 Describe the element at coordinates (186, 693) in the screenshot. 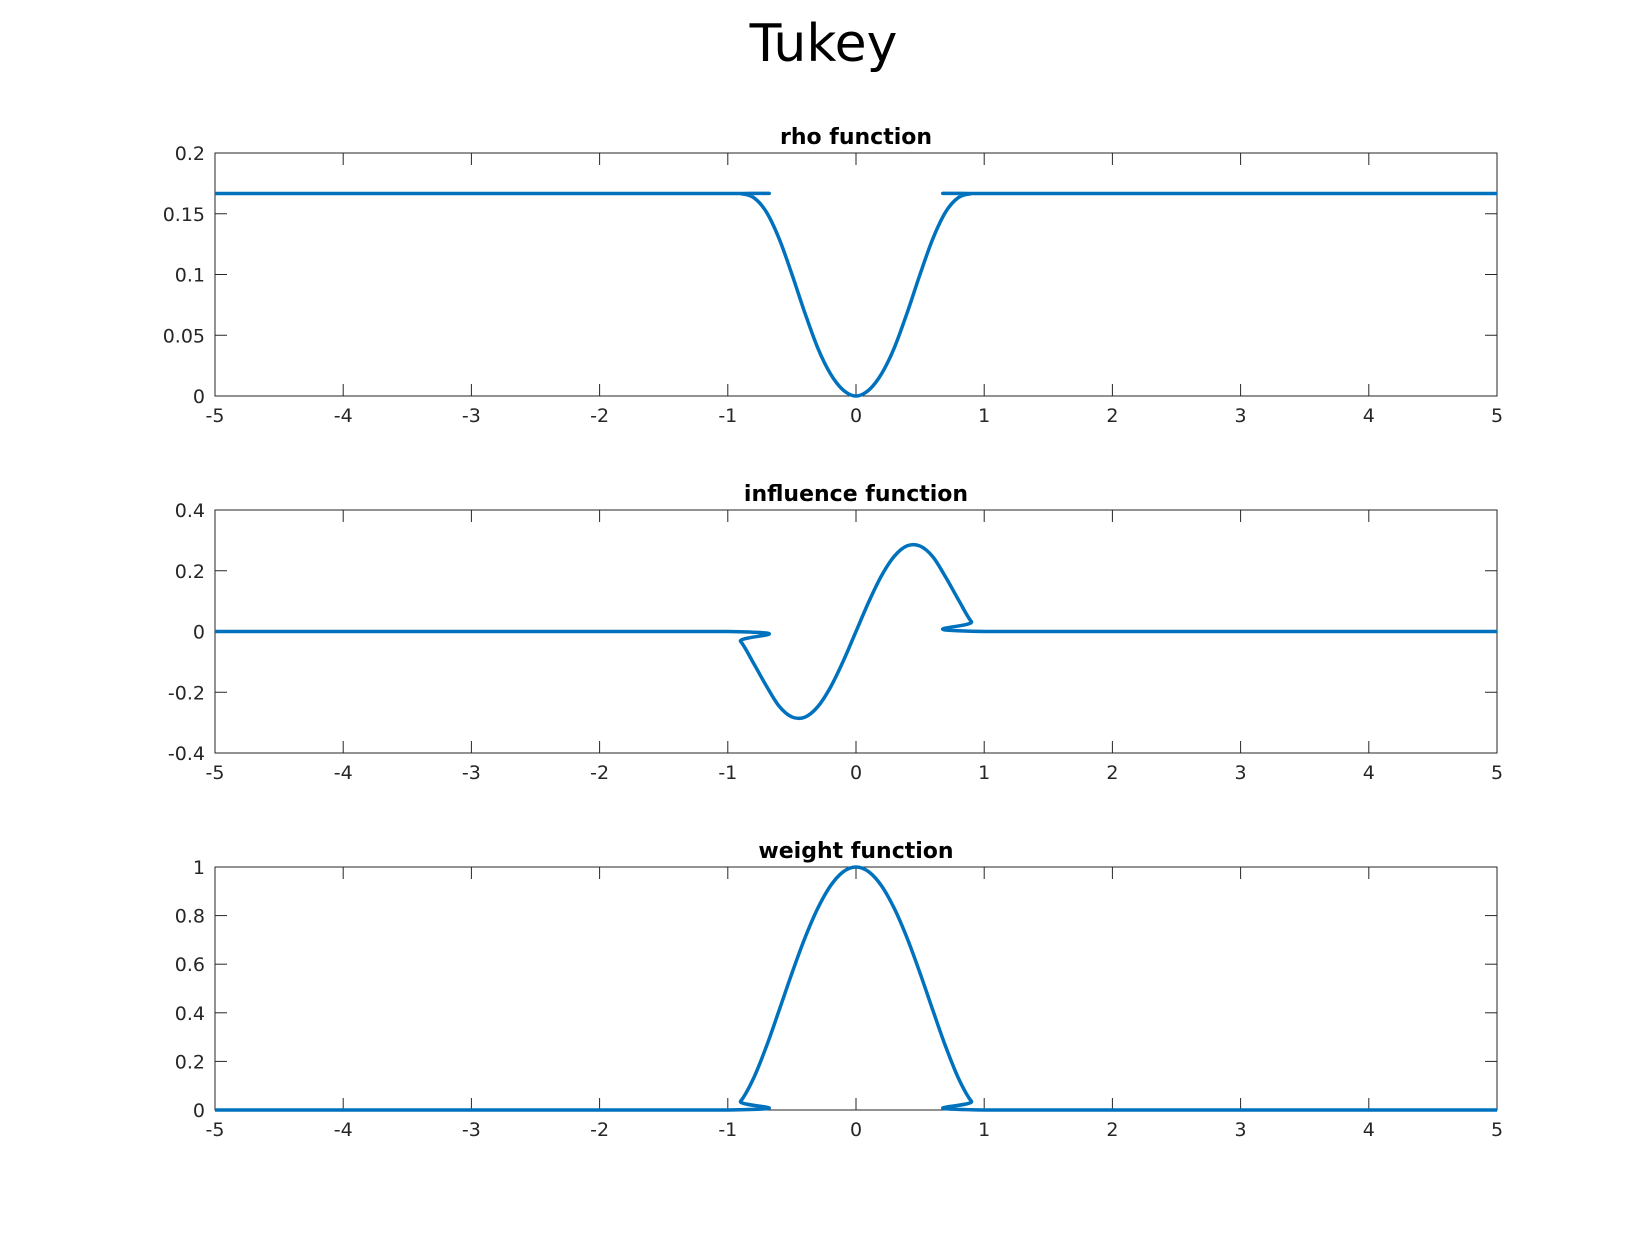

I see `y-tick-label: -0.2` at that location.